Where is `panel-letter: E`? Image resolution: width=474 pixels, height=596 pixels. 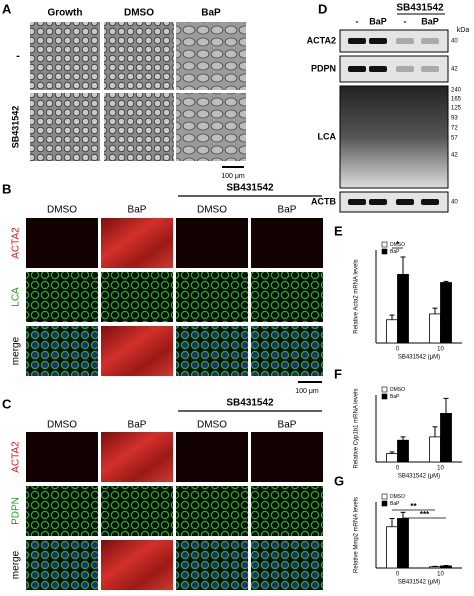
panel-letter: E is located at coordinates (338, 230).